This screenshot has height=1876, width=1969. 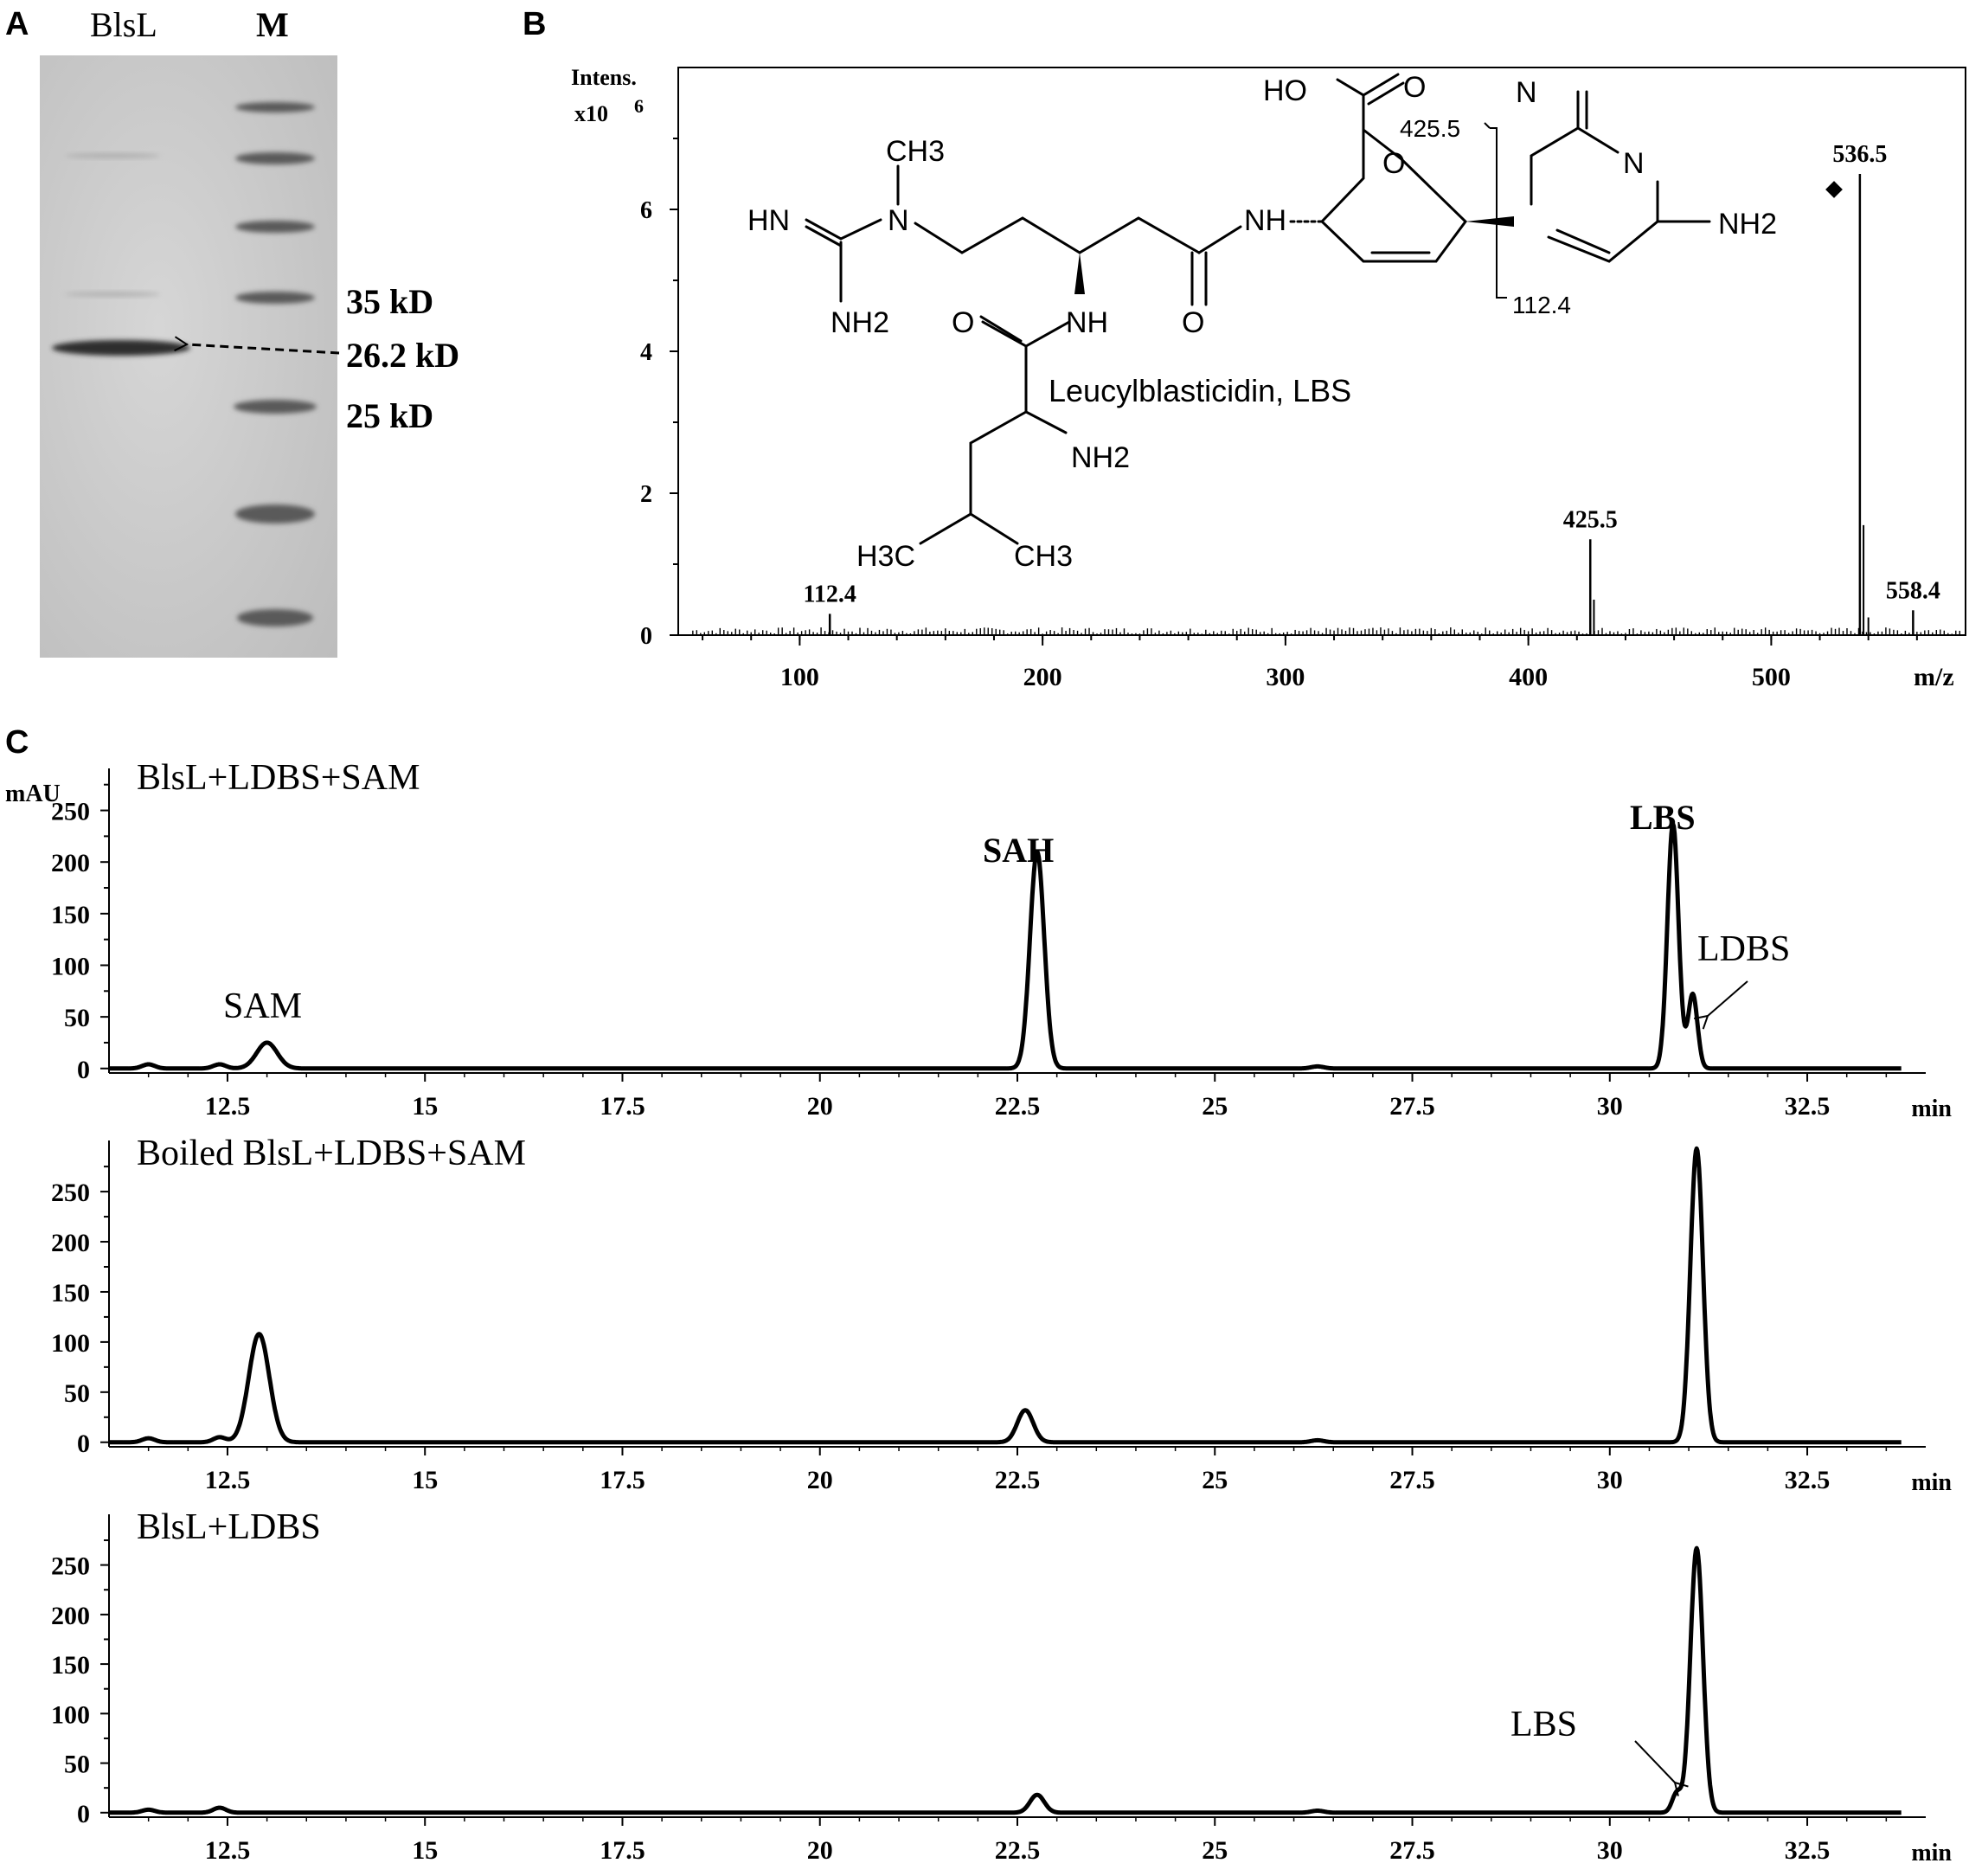 I want to click on gel-image, so click(x=188, y=357).